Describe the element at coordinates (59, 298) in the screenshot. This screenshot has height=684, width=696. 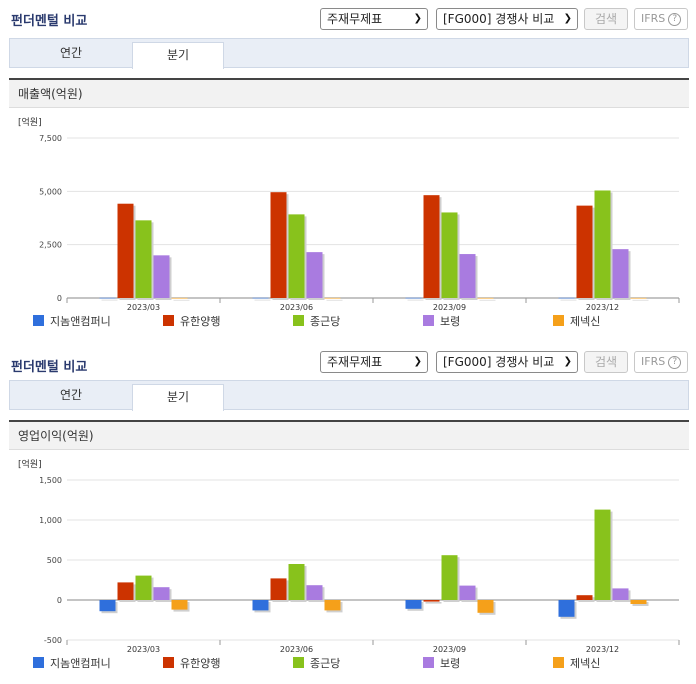
I see `y-tick-label: 0` at that location.